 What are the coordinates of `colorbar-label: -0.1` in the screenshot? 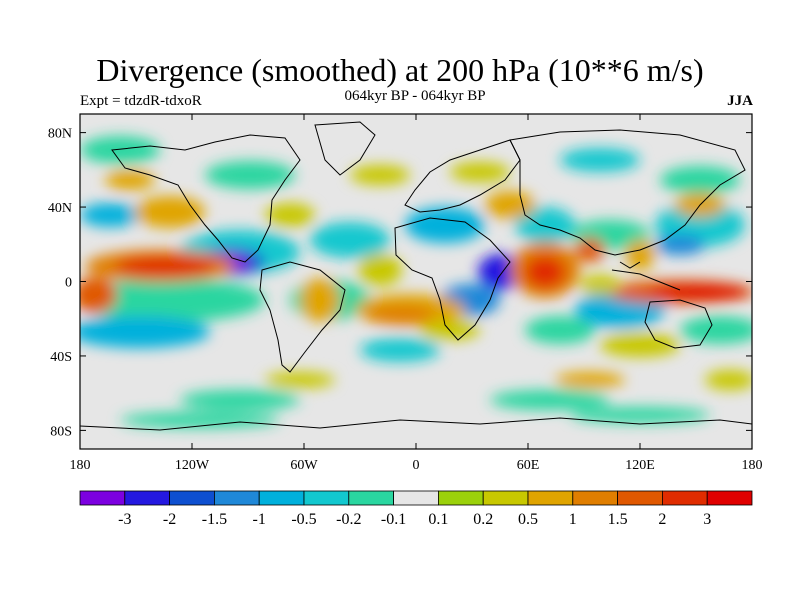 It's located at (393, 519).